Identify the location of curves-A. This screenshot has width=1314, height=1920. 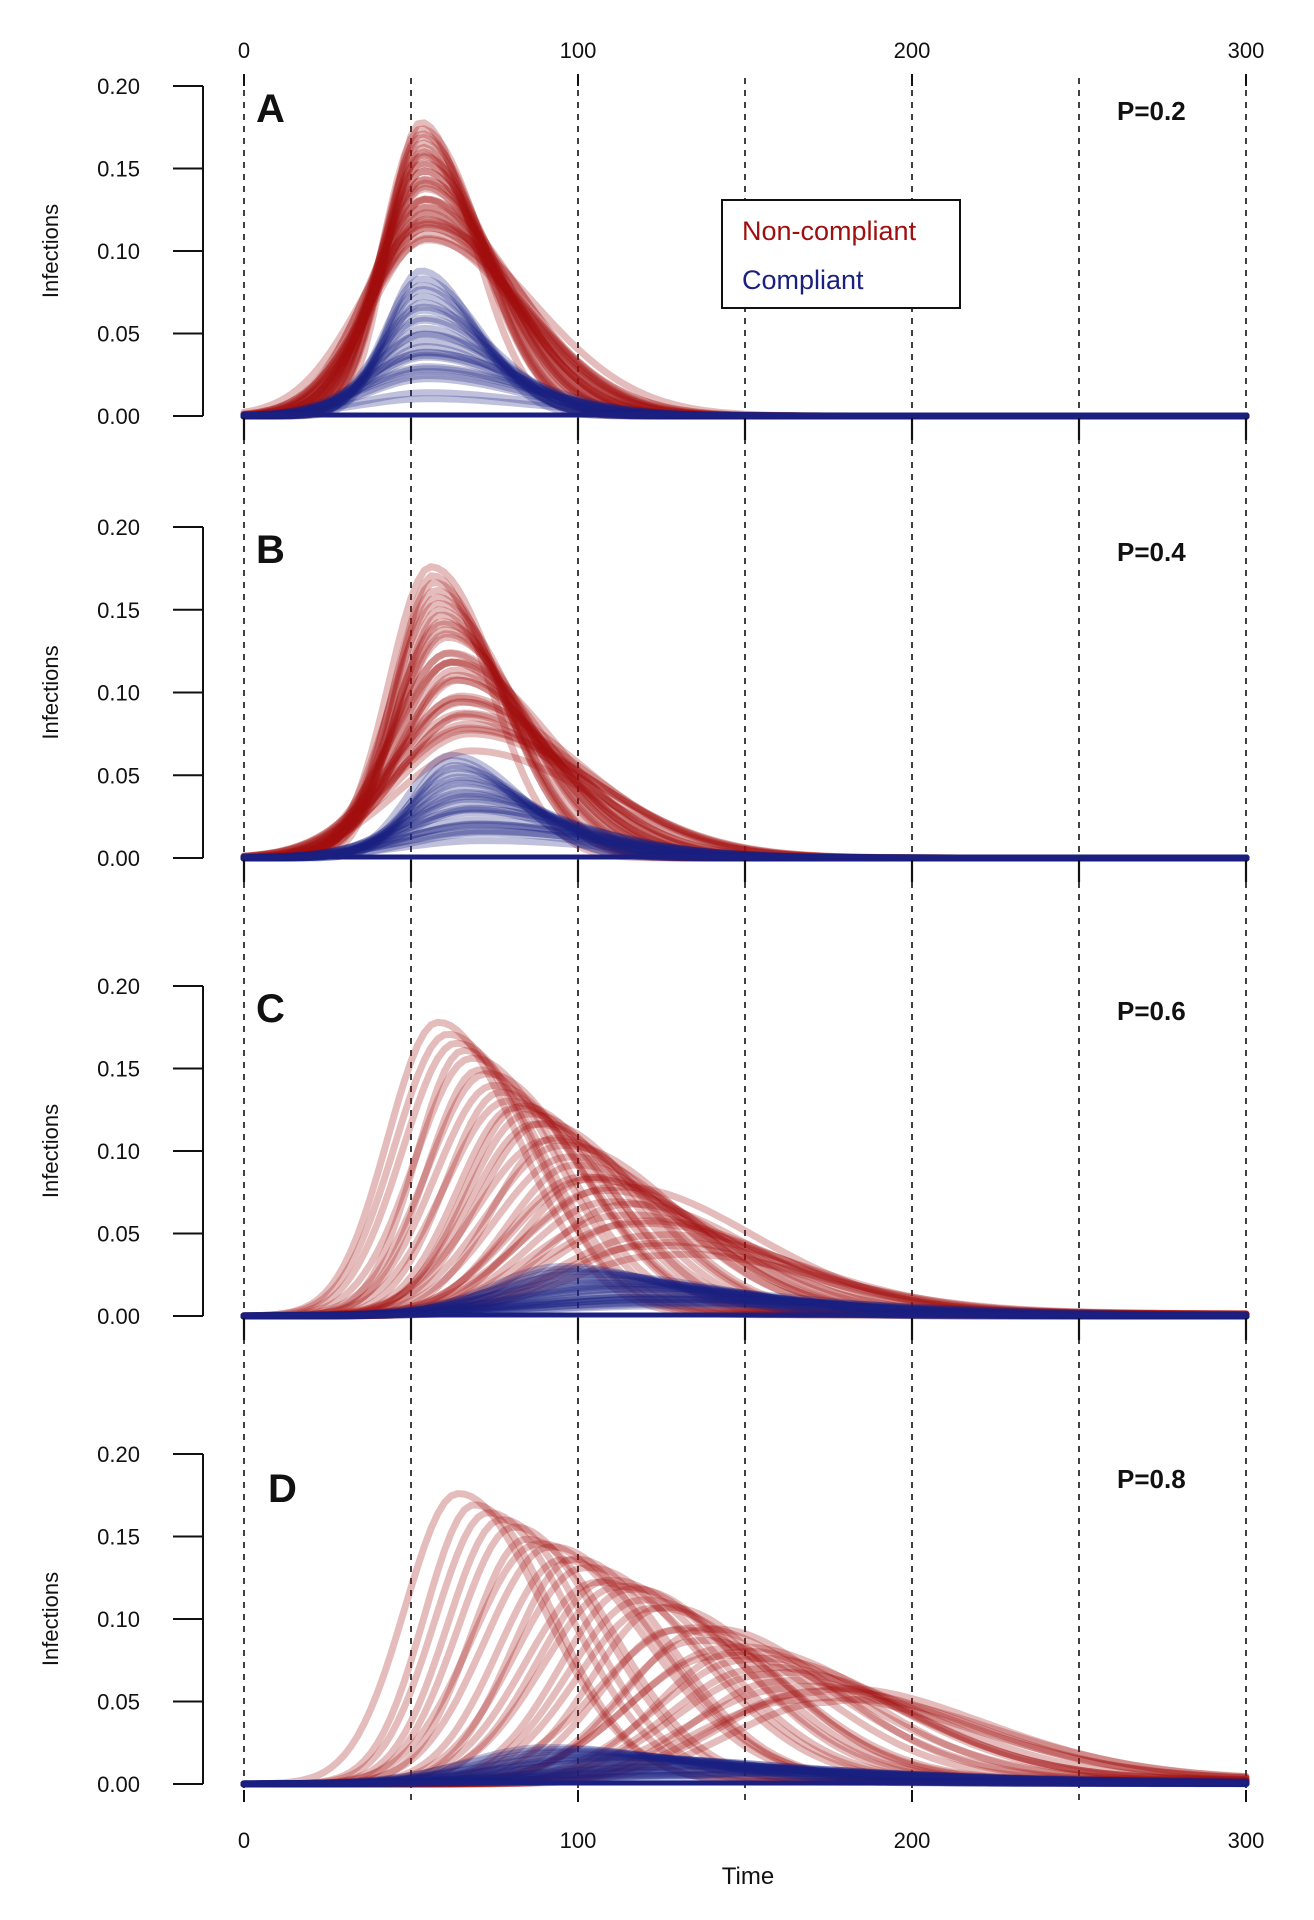
(745, 269).